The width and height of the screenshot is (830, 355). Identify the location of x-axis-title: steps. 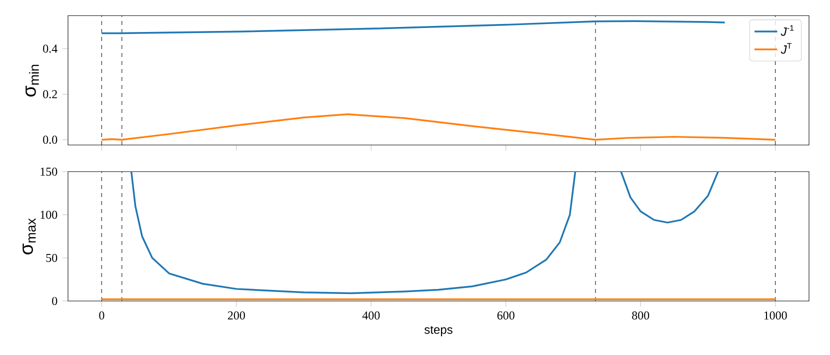
(438, 331).